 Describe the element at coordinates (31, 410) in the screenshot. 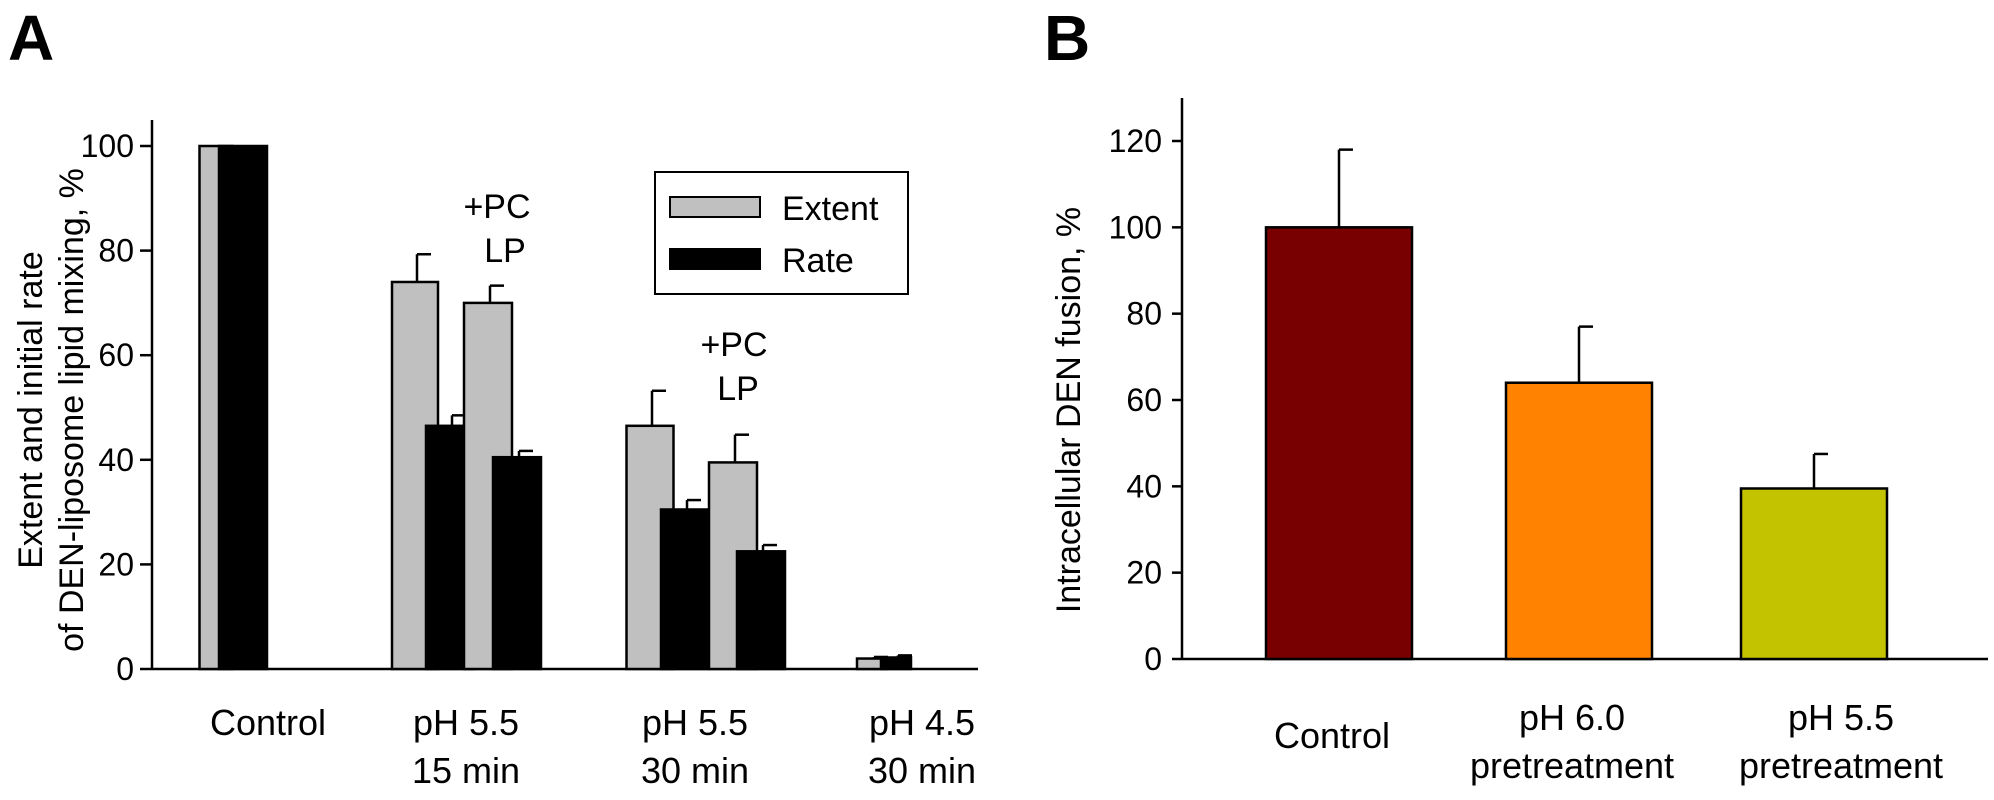

I see `panel-a-ylabel-line1: Extent and initial rate` at that location.